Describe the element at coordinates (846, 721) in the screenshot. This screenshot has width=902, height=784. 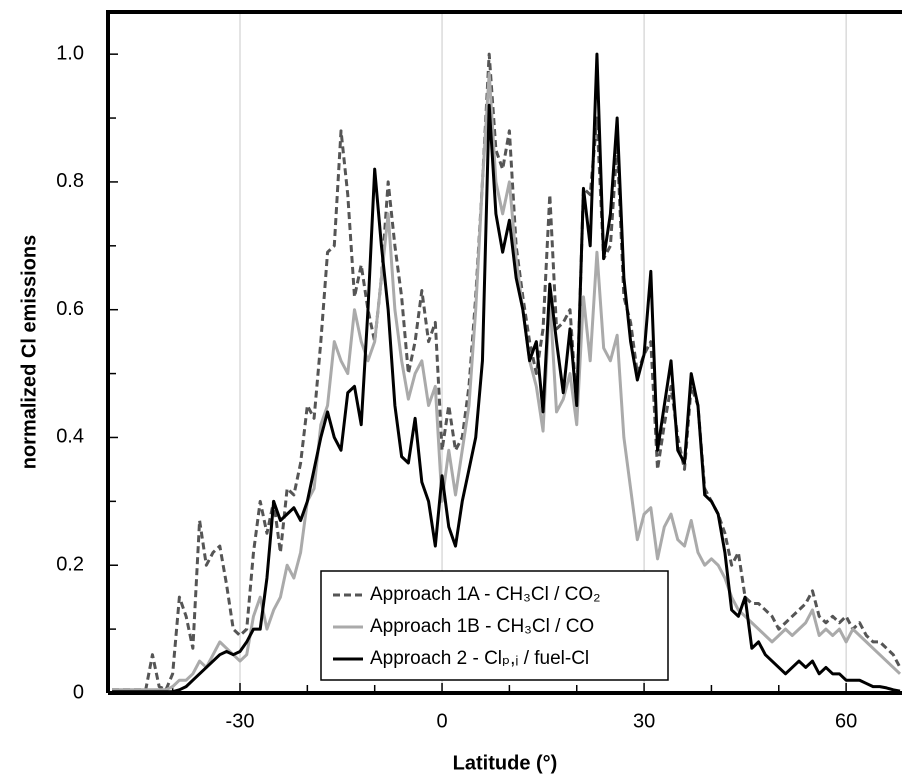
I see `x-tick-label: 60` at that location.